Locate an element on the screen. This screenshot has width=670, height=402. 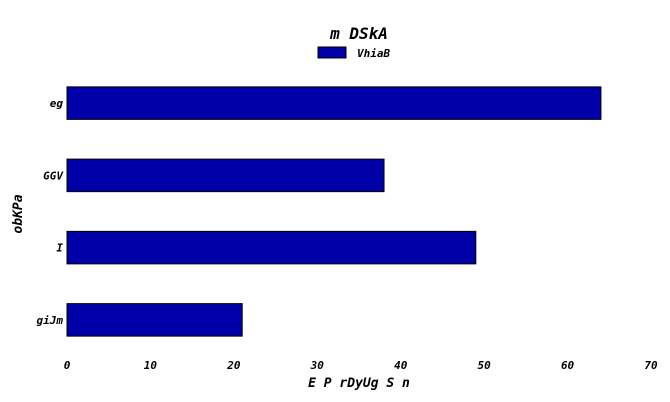
y-axis-label: obKPa is located at coordinates (18, 213).